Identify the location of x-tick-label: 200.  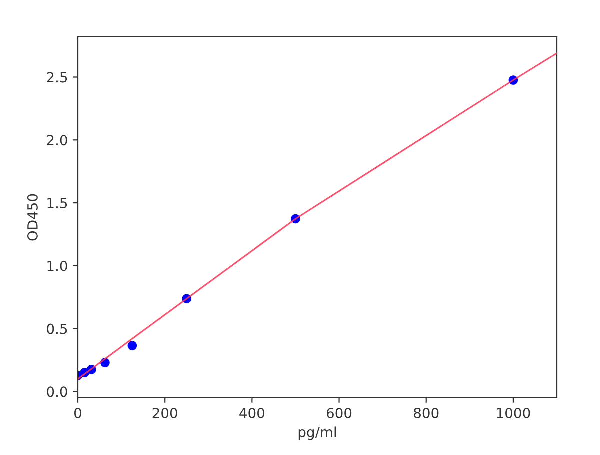
(165, 413).